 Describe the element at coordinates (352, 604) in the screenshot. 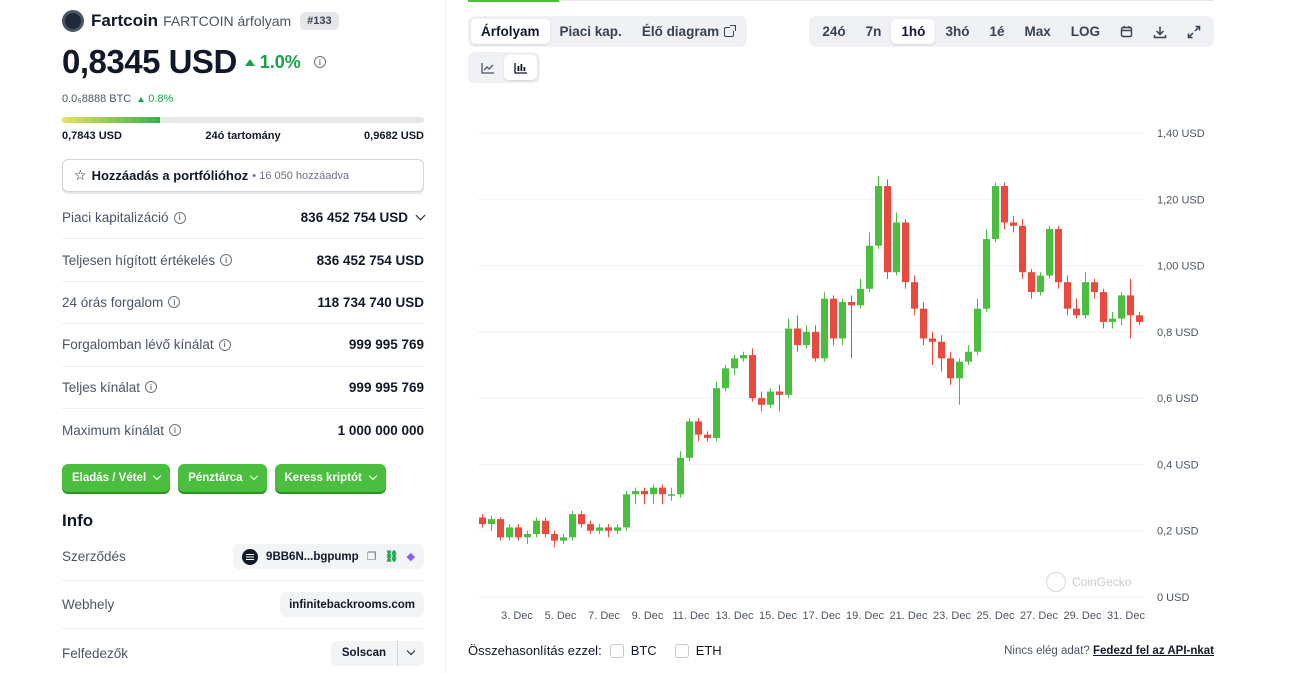

I see `website-link: infinitebackrooms.com` at that location.